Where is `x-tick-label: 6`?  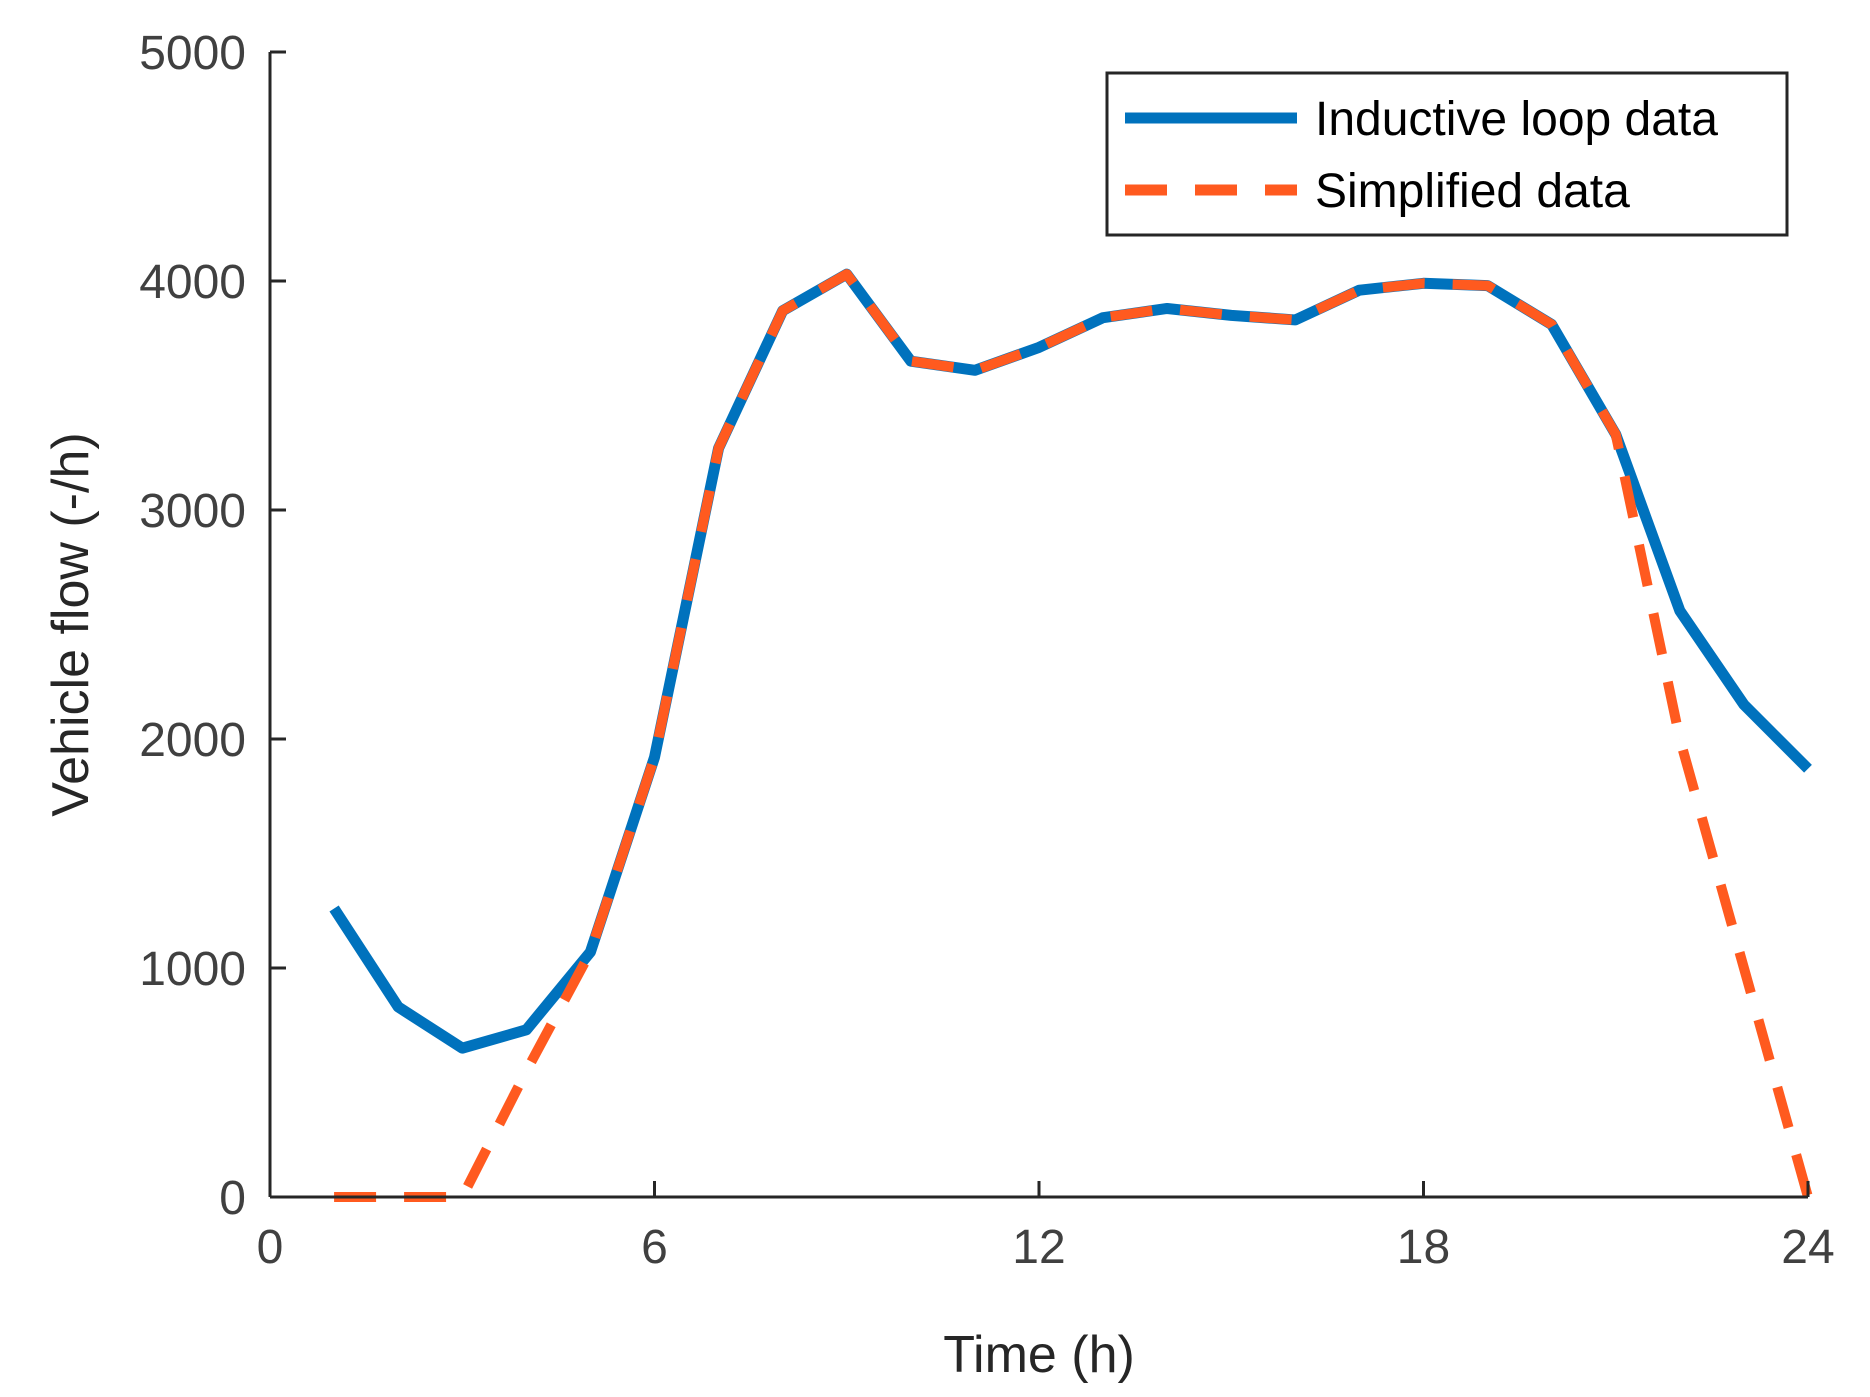
x-tick-label: 6 is located at coordinates (654, 1247).